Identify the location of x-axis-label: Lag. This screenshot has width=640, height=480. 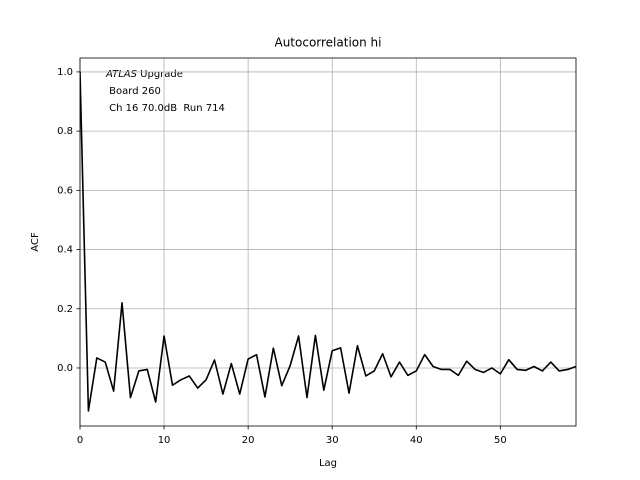
(328, 463).